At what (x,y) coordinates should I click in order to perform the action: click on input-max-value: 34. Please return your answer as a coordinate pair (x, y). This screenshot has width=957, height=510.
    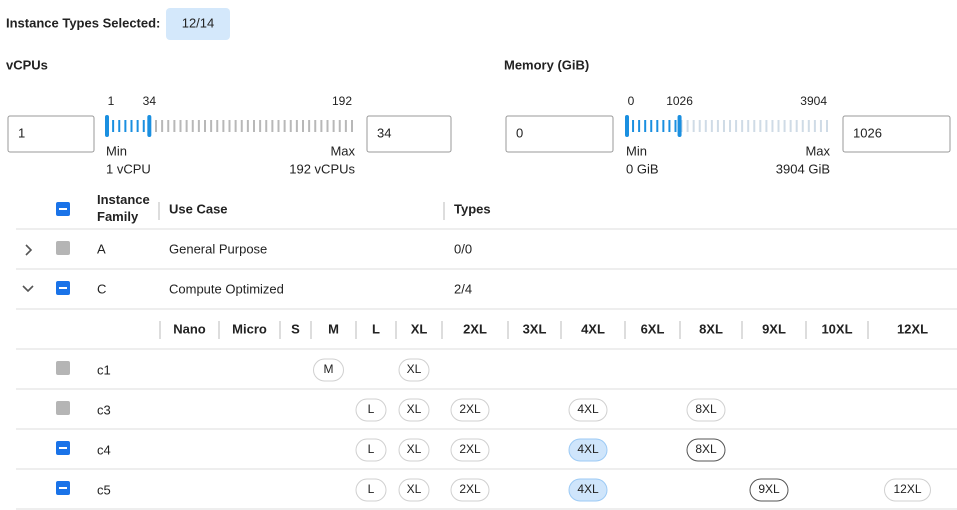
    Looking at the image, I should click on (384, 132).